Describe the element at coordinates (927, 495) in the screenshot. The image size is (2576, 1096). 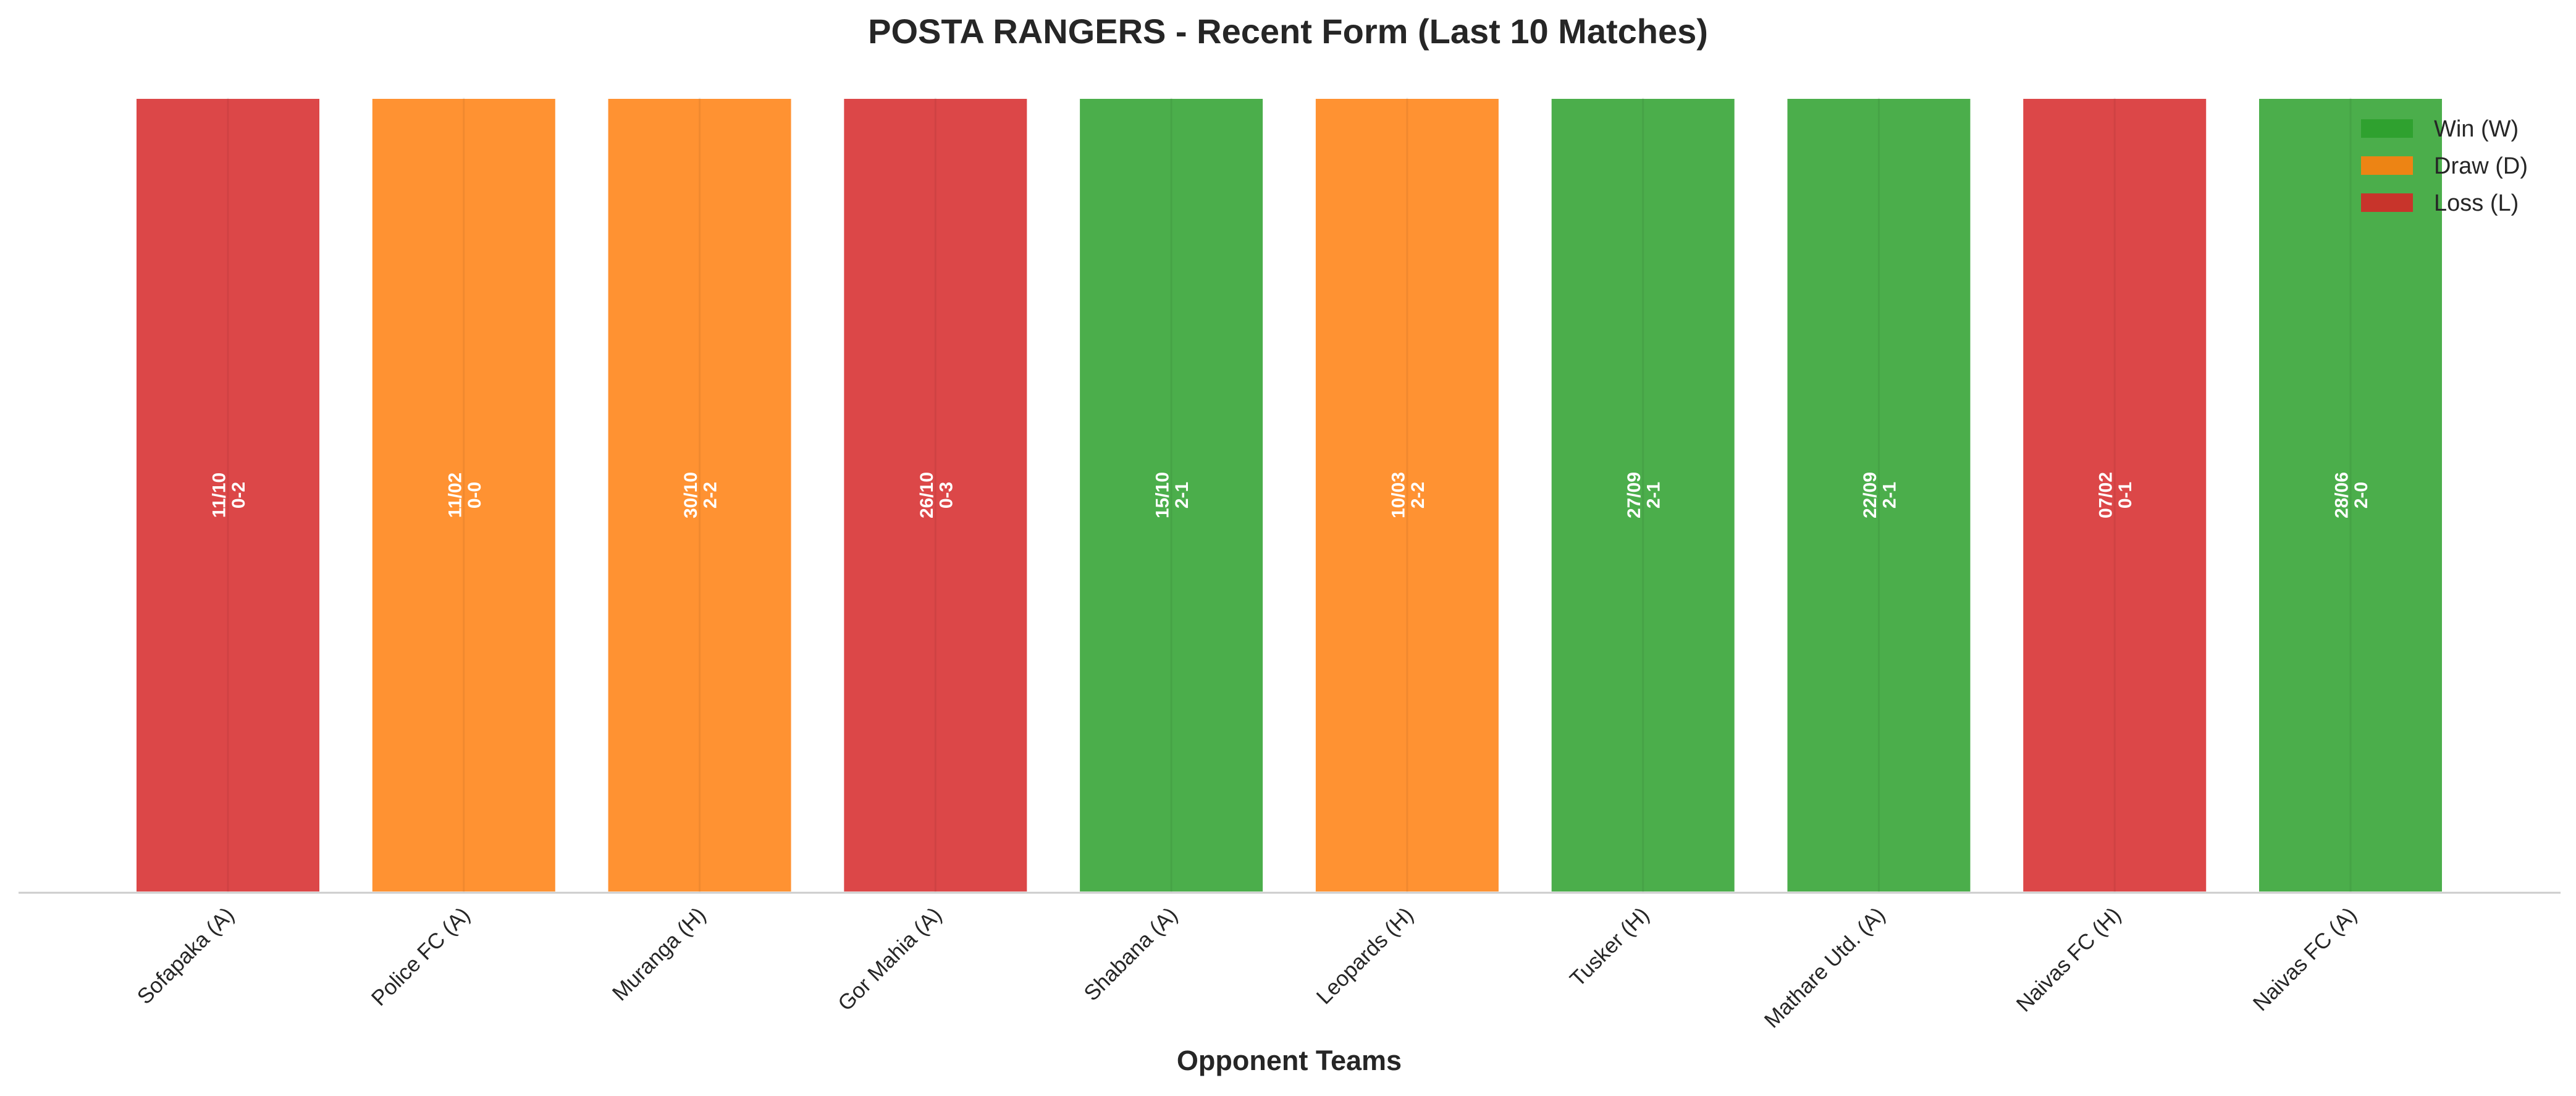
I see `bar-date-label: 26/10` at that location.